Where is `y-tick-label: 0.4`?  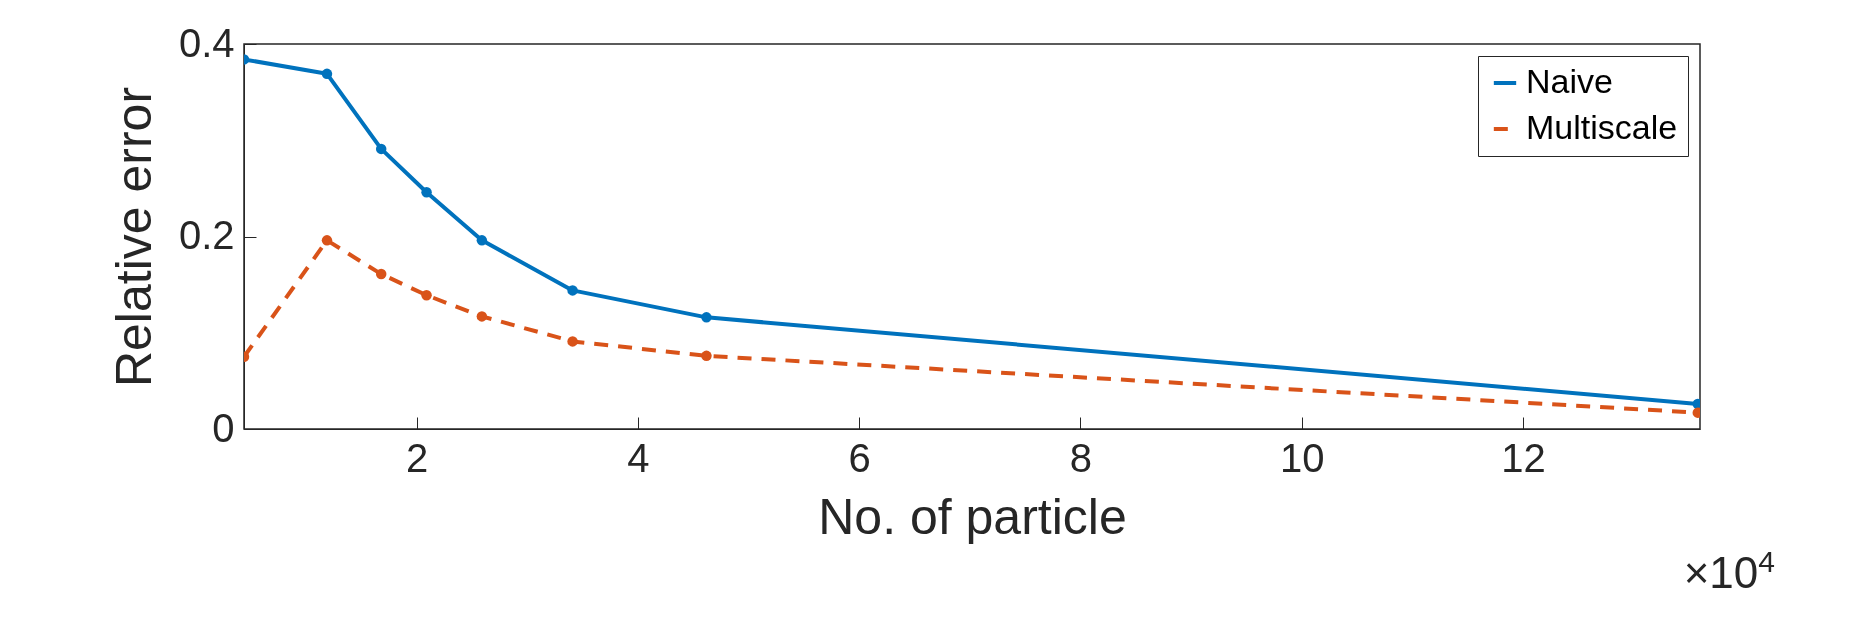 y-tick-label: 0.4 is located at coordinates (206, 42).